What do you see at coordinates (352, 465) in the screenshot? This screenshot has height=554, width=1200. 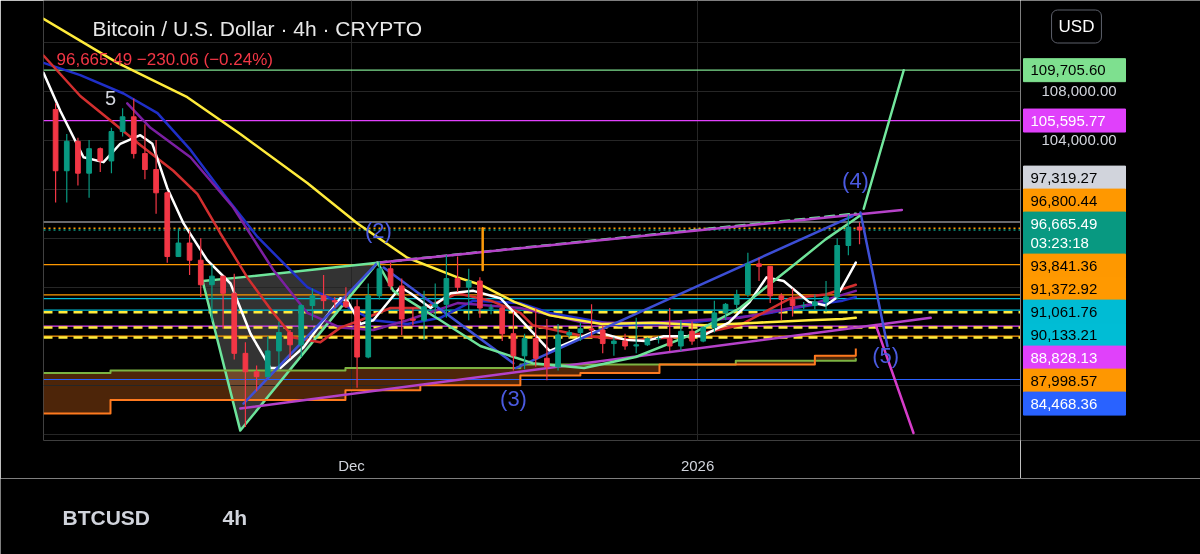 I see `x-tick-label: Dec` at bounding box center [352, 465].